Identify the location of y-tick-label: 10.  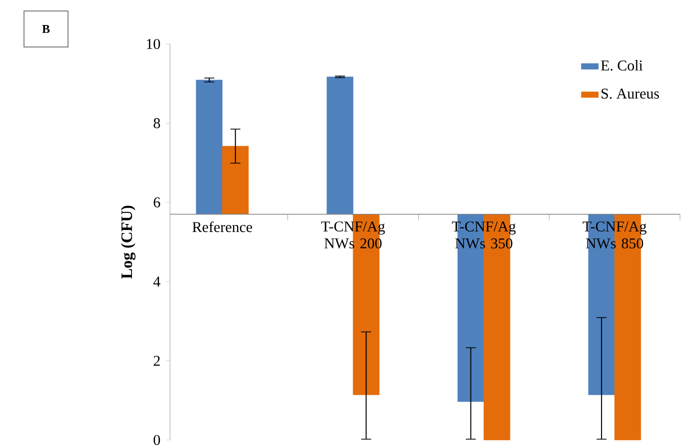
(153, 44).